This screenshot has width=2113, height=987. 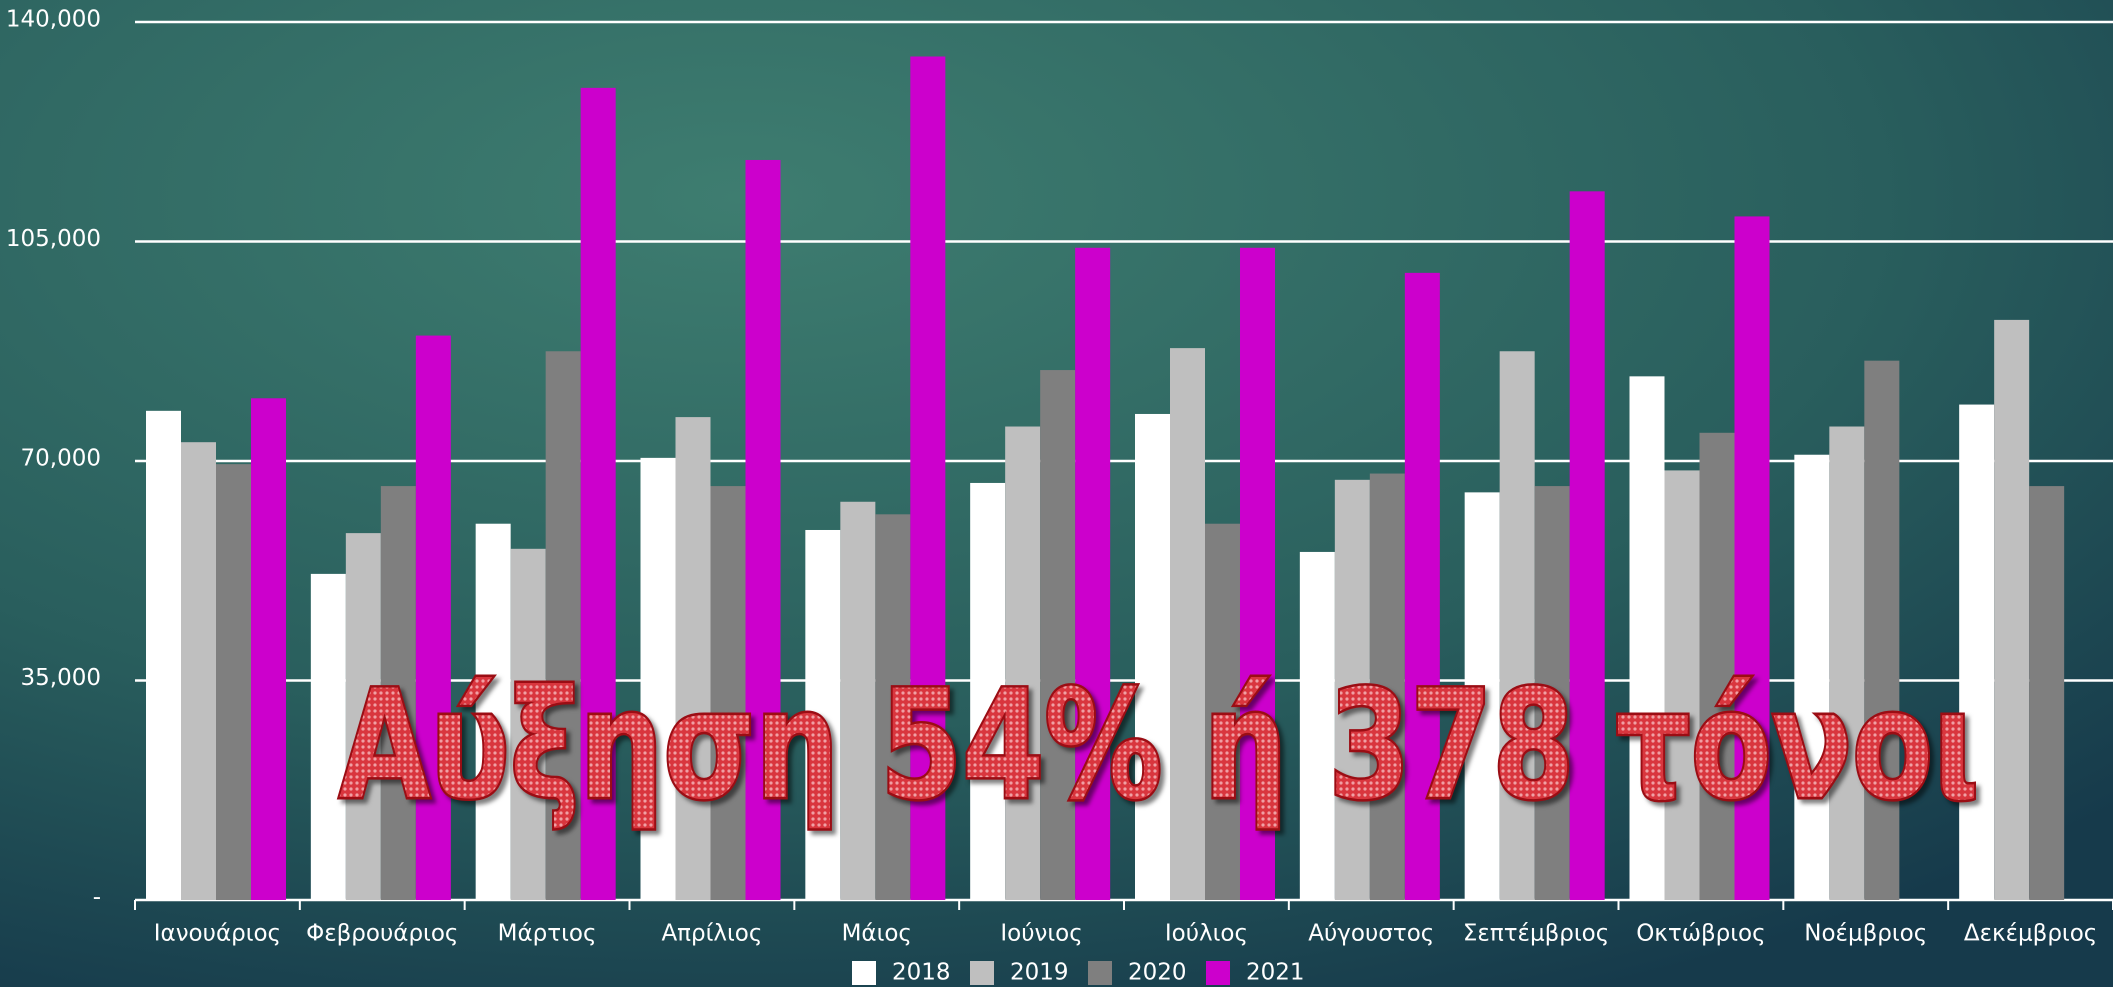 I want to click on x-tick-label: Οκτώβριος, so click(x=1700, y=934).